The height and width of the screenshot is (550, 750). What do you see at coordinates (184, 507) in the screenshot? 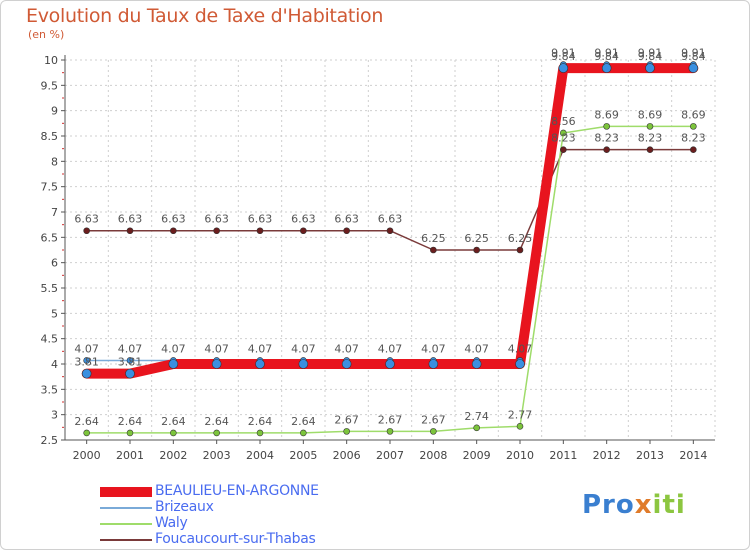
I see `legend-label-brizeaux: Brizeaux` at bounding box center [184, 507].